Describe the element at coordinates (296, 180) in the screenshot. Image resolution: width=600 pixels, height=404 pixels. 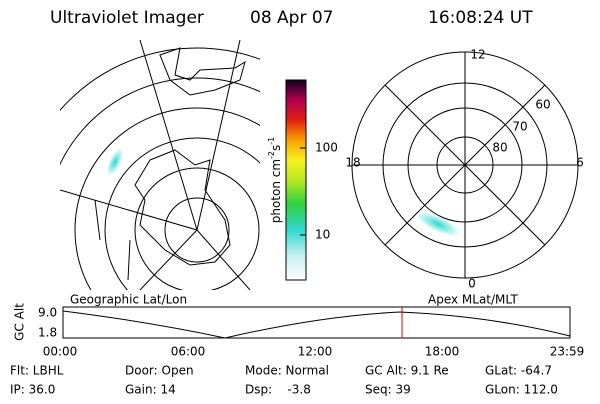
I see `colorbar` at that location.